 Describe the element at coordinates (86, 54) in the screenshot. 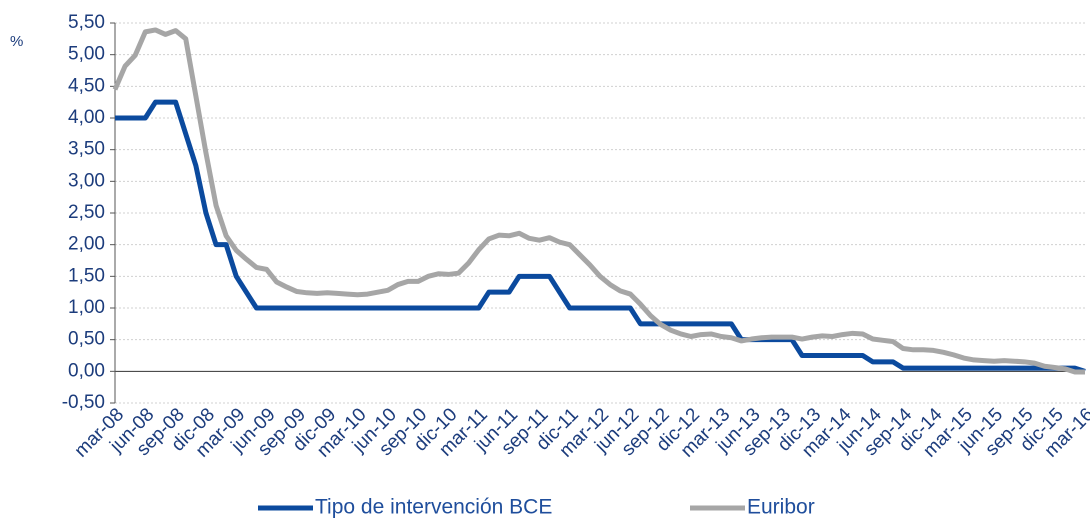

I see `y-tick-label: 5,00` at that location.